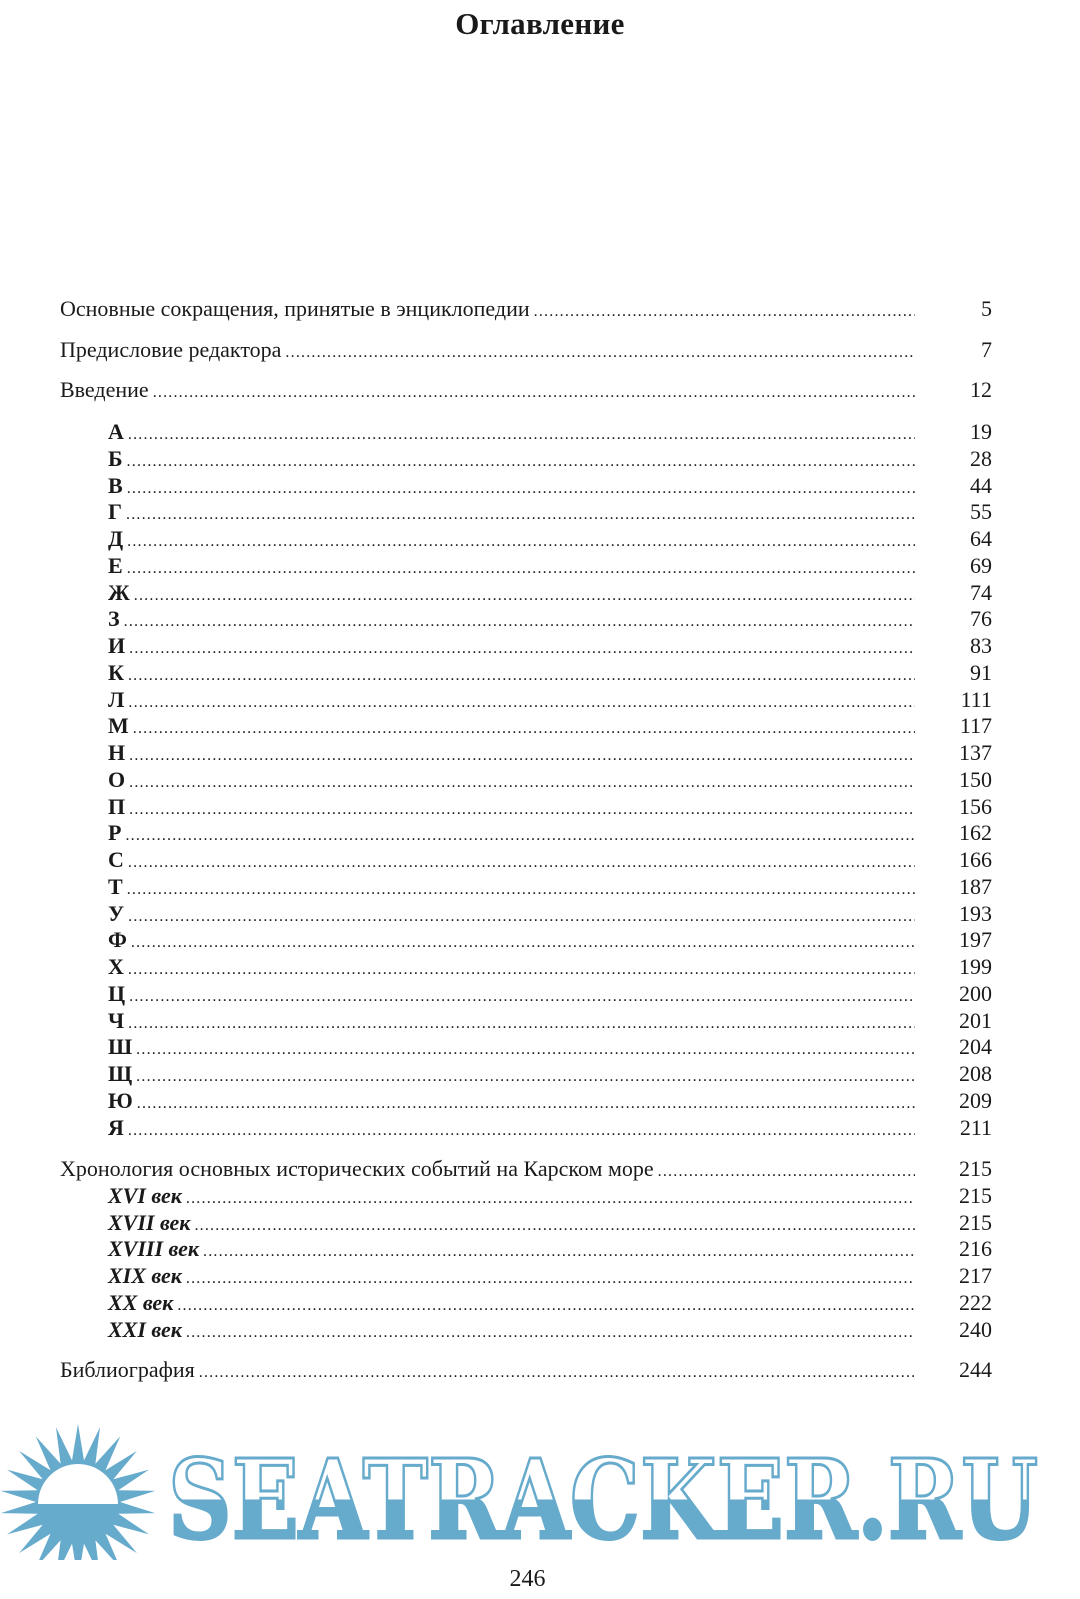  What do you see at coordinates (116, 699) in the screenshot?
I see `entry-title: Л` at bounding box center [116, 699].